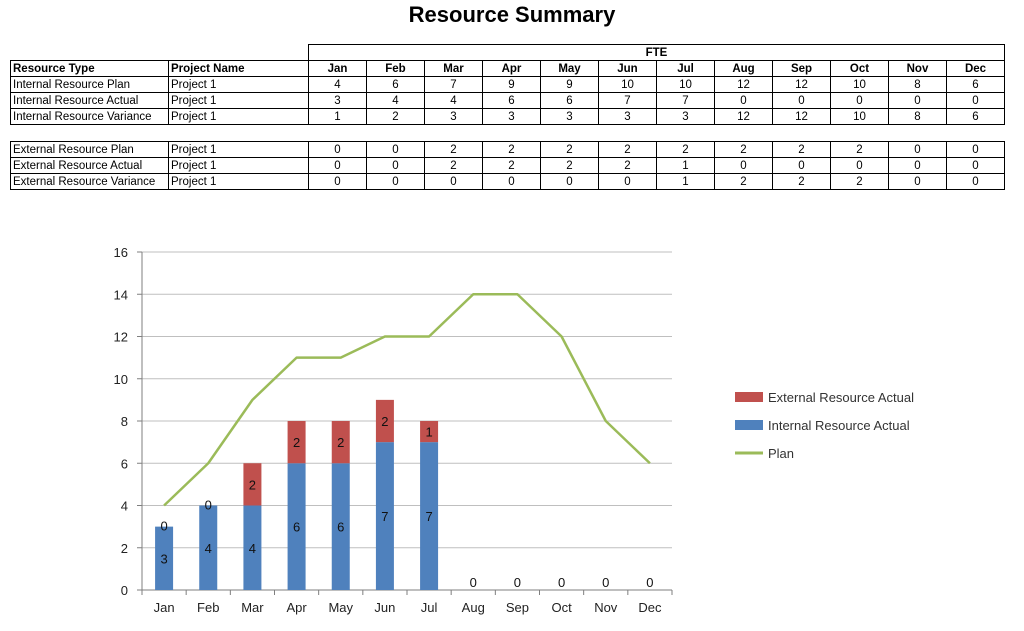 This screenshot has width=1024, height=631. I want to click on y-tick-label: 10, so click(121, 379).